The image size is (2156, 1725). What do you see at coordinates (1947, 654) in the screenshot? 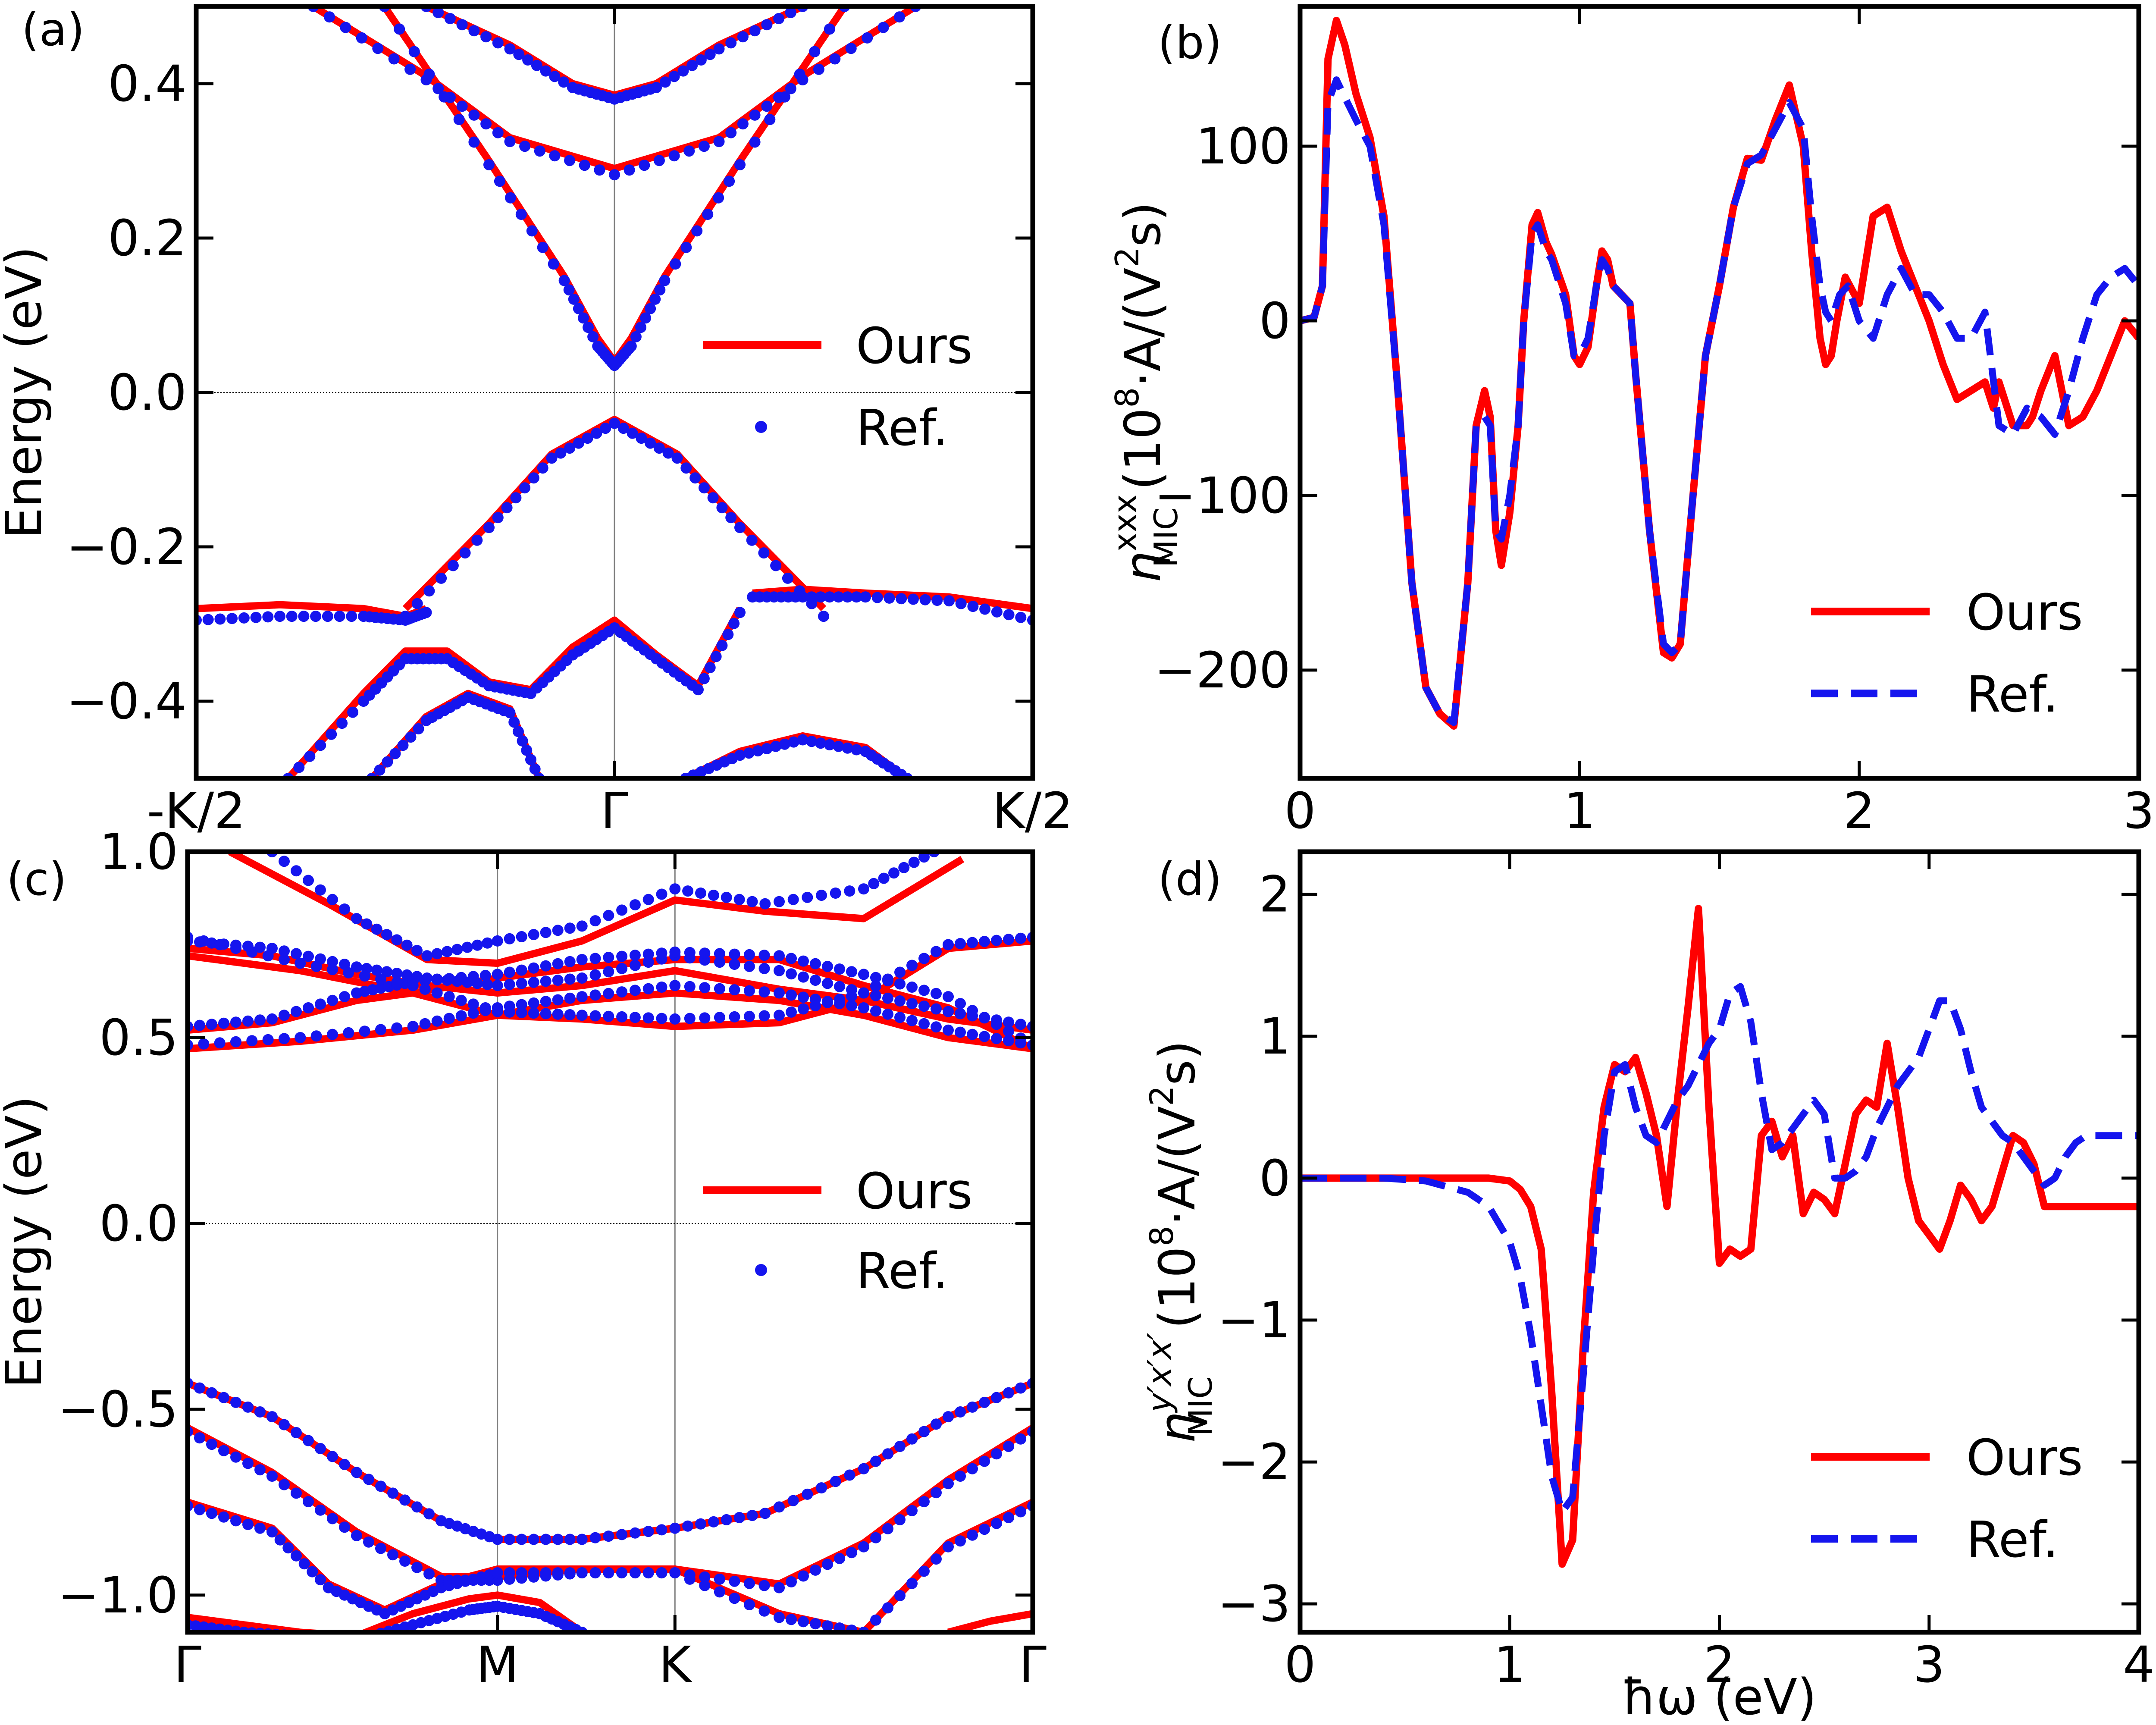
I see `legend-b: Ours Ref.` at bounding box center [1947, 654].